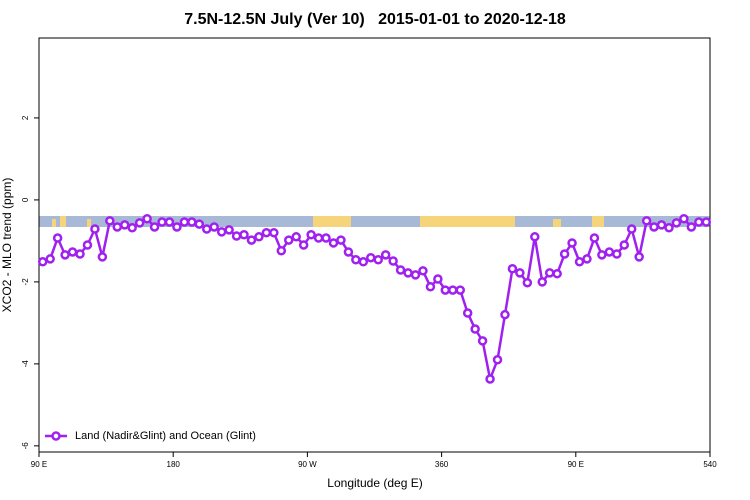 The width and height of the screenshot is (750, 500). Describe the element at coordinates (174, 464) in the screenshot. I see `x-tick-label: 180` at that location.